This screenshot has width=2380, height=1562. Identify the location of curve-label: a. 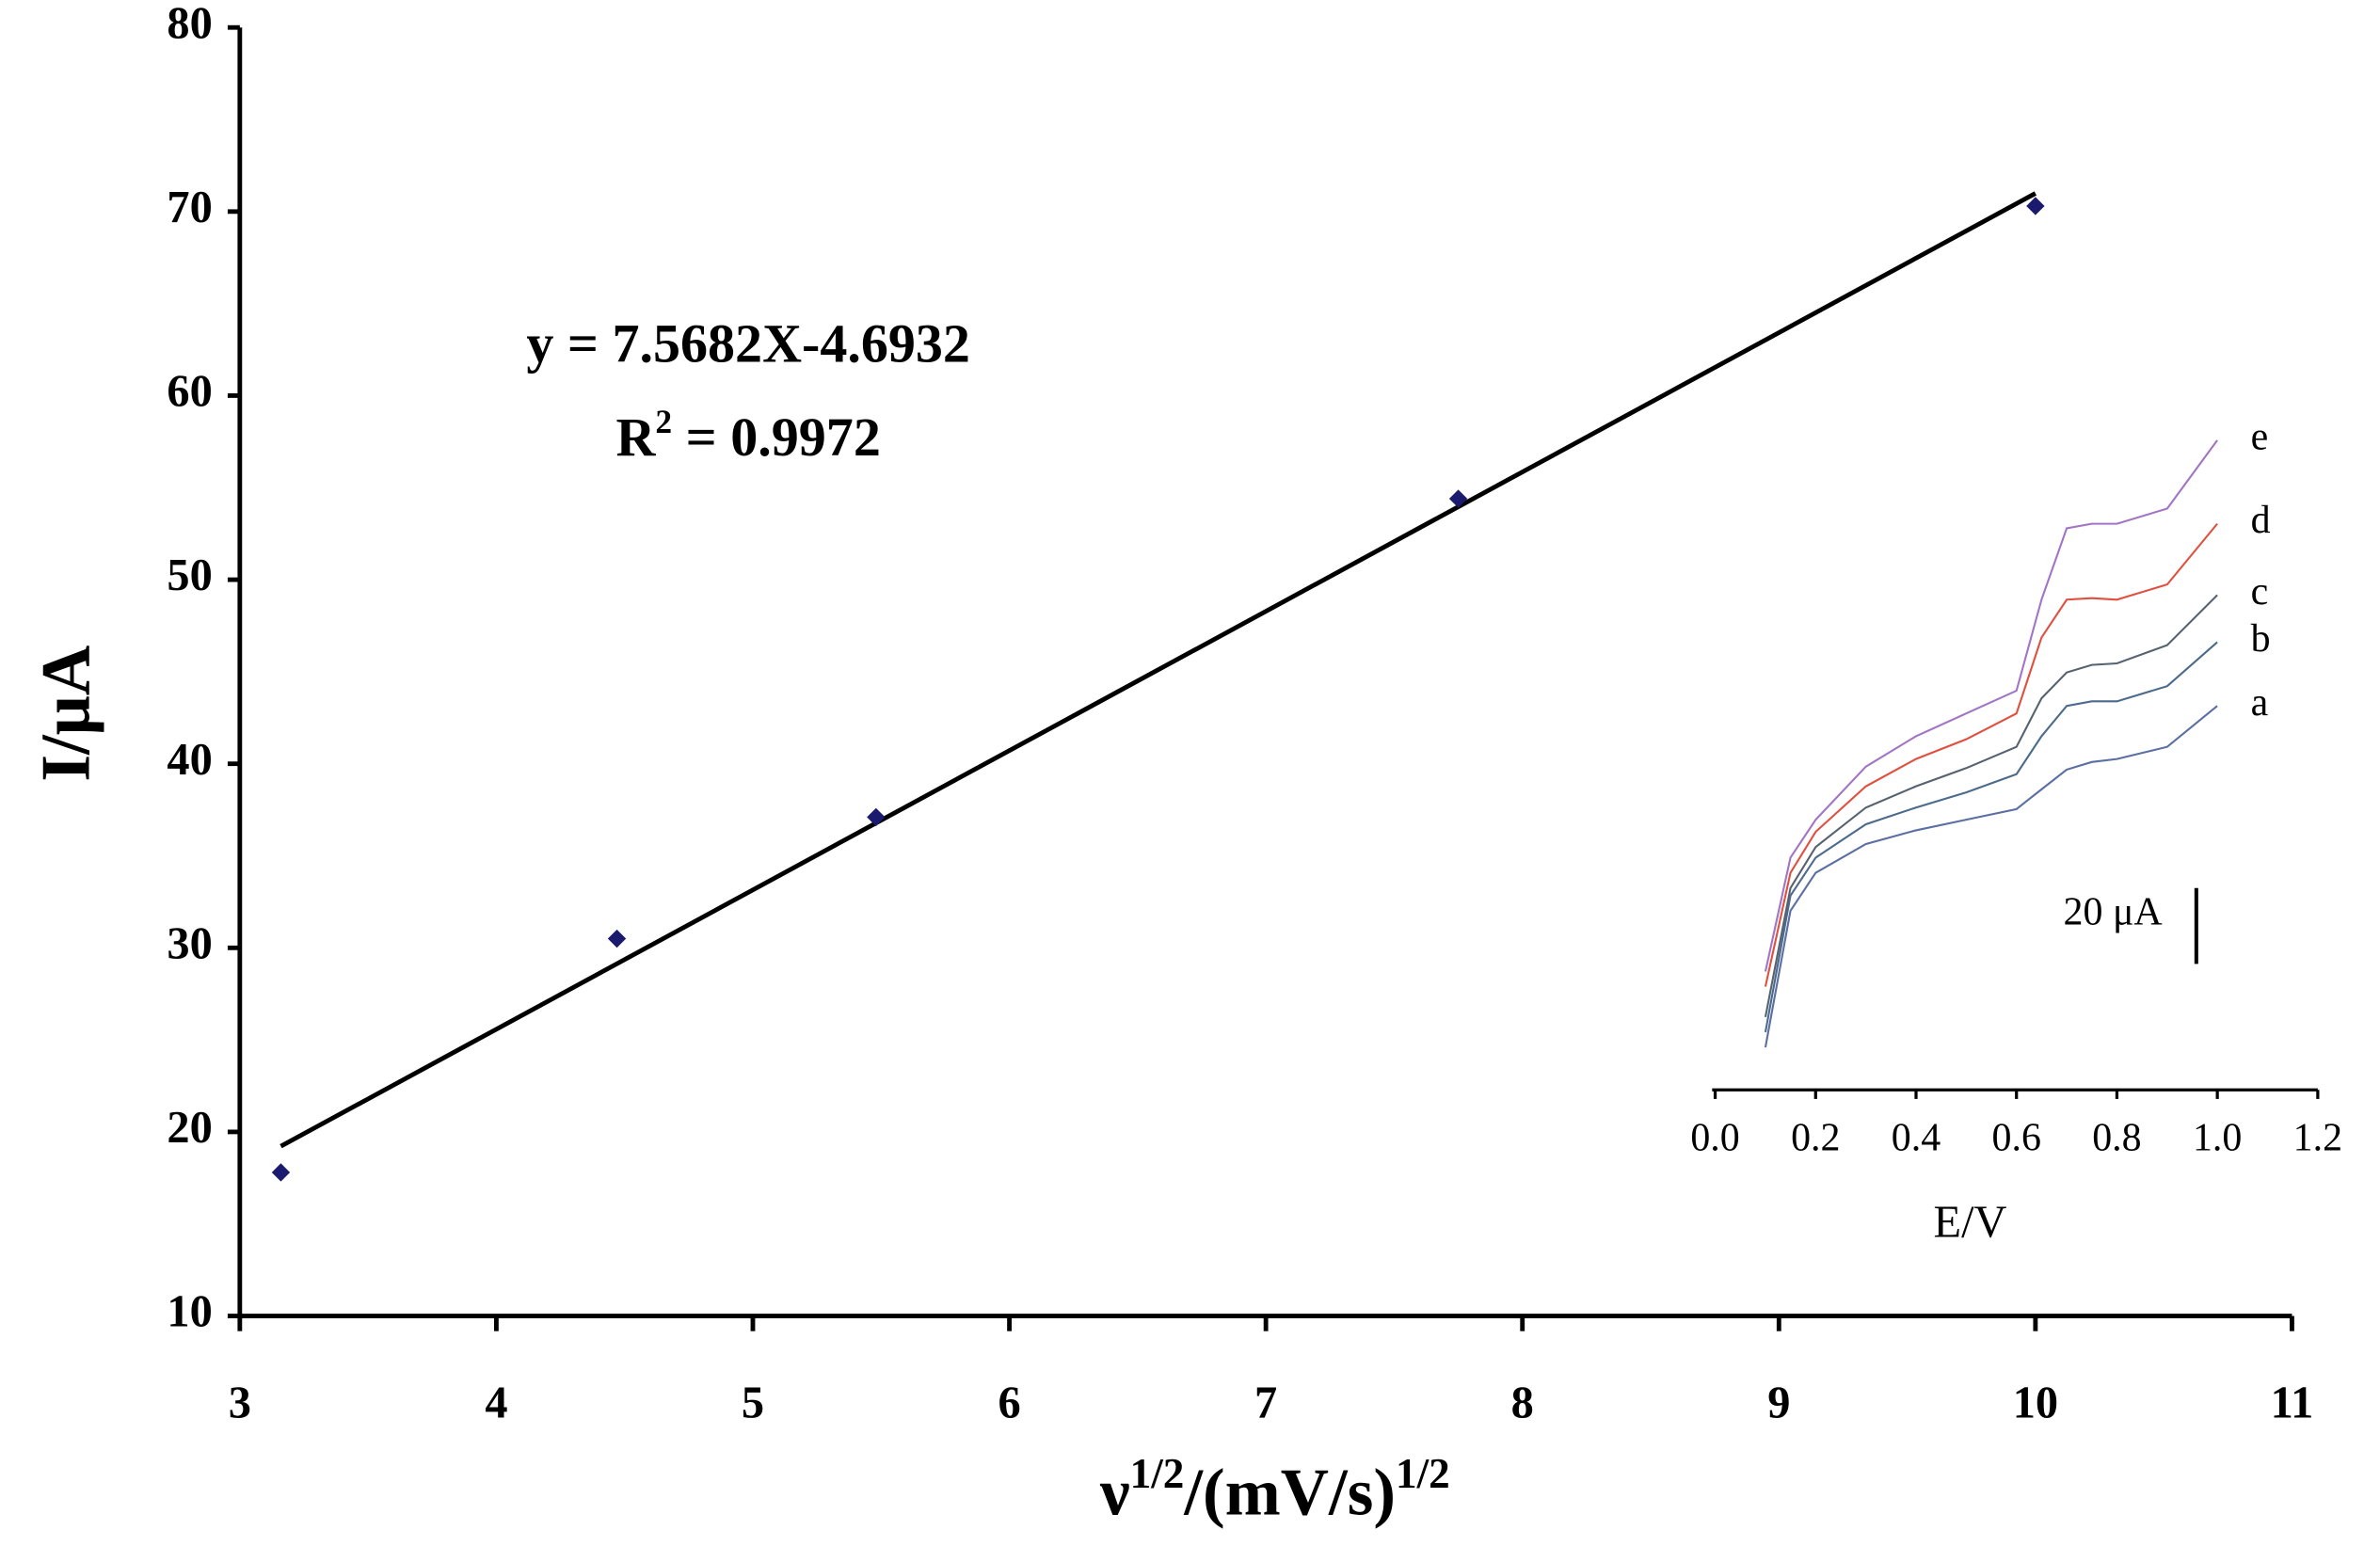
(2260, 703).